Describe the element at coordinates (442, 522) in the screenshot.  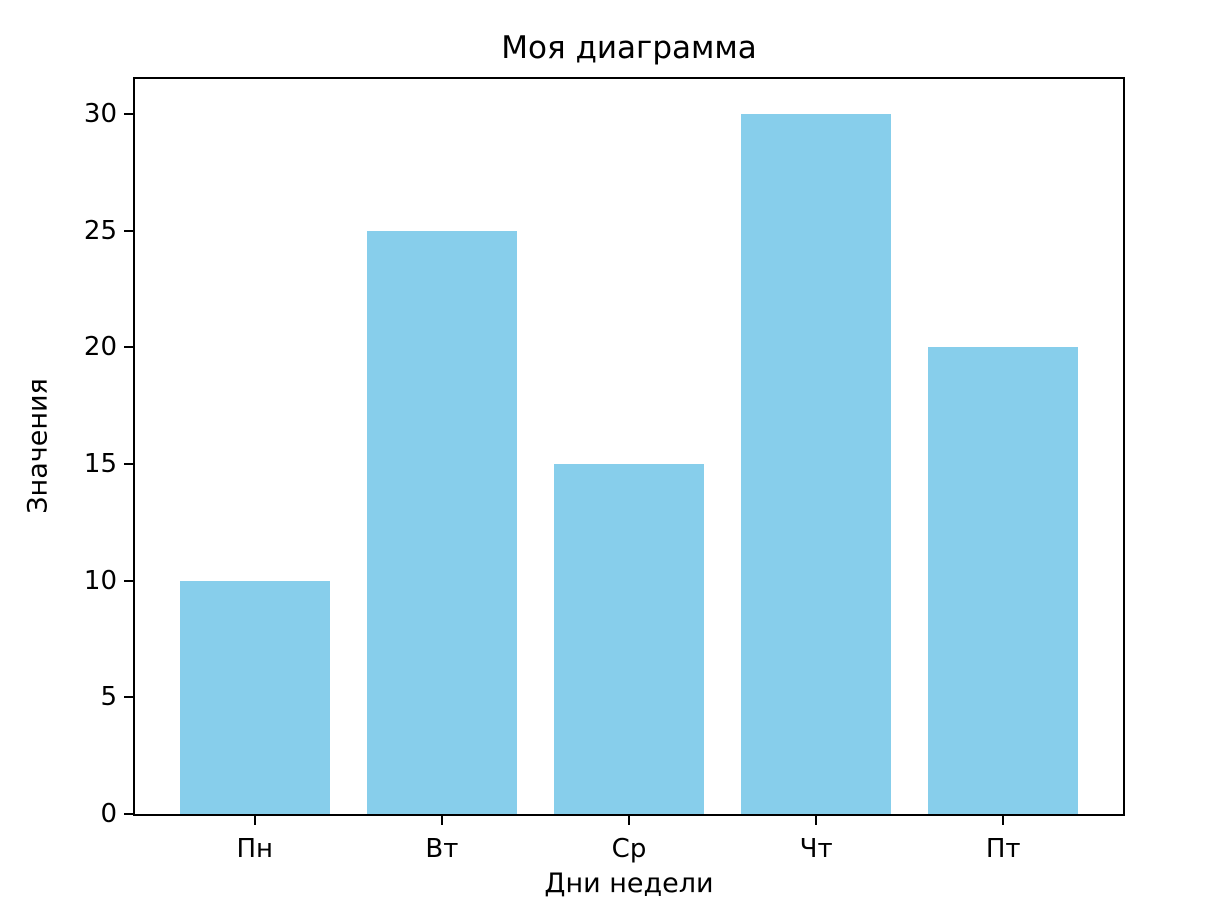
I see `bar-Вт` at that location.